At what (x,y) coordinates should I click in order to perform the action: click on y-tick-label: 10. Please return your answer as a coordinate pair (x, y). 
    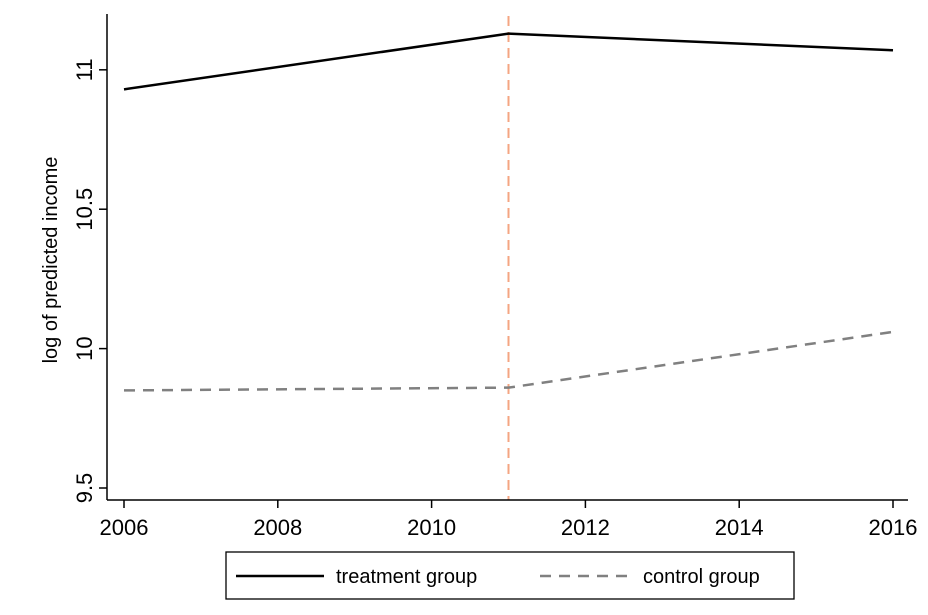
    Looking at the image, I should click on (84, 348).